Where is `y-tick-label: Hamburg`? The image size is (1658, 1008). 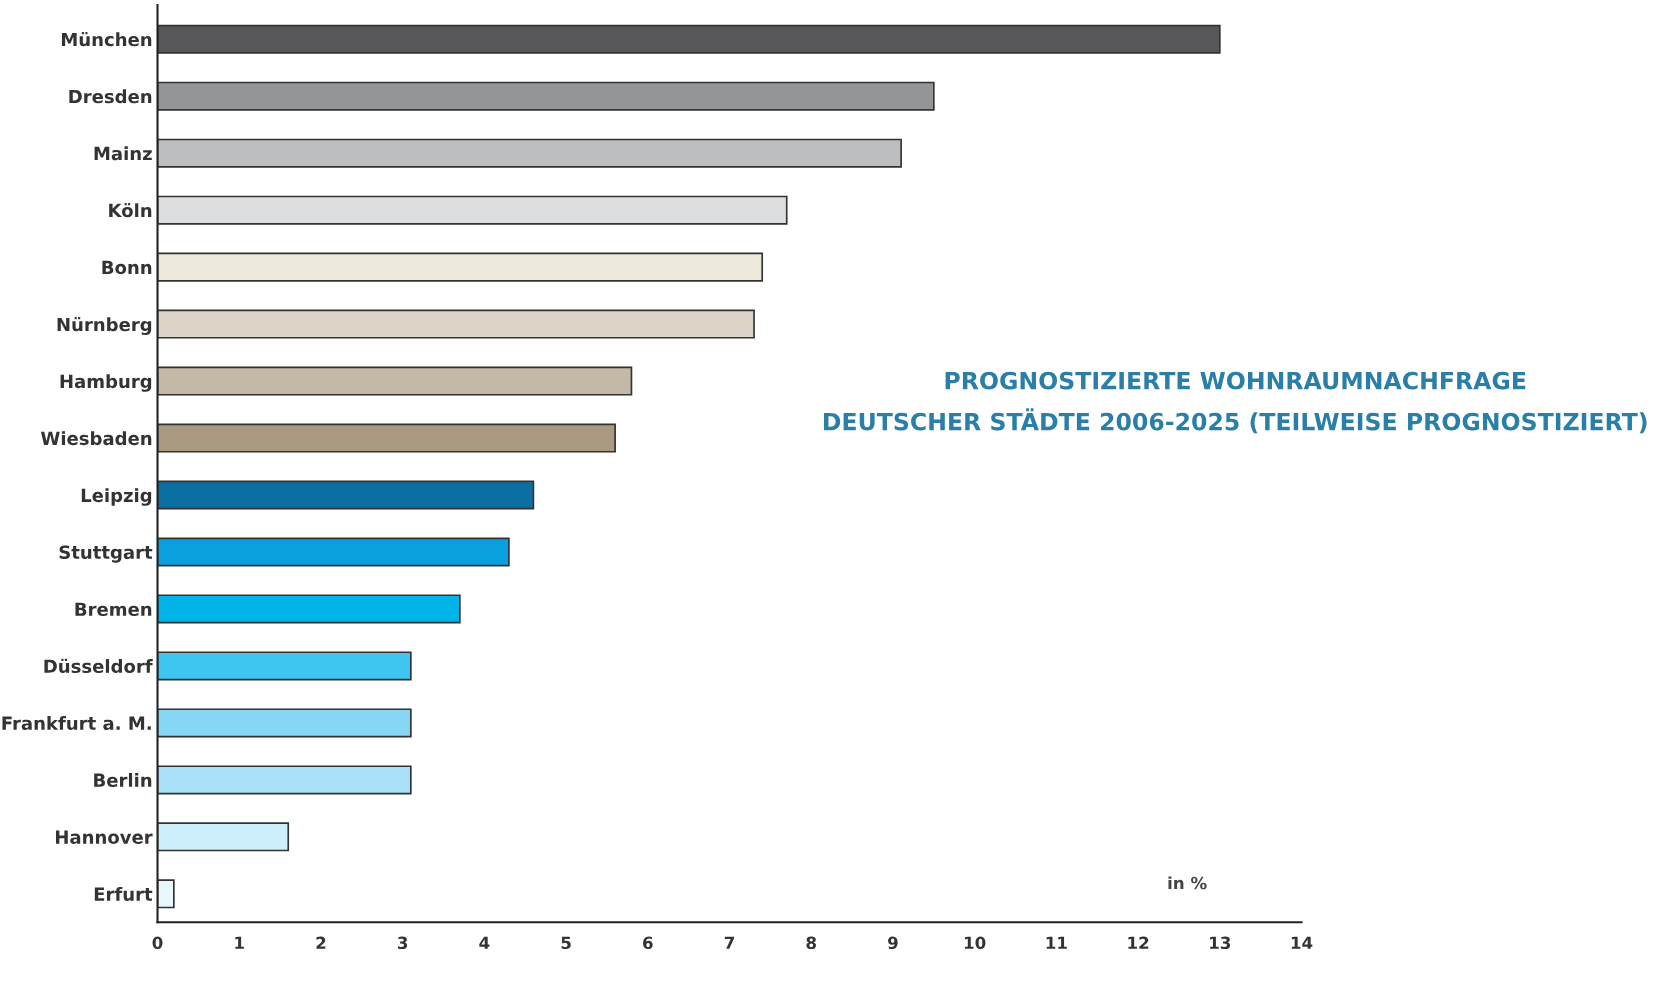
y-tick-label: Hamburg is located at coordinates (106, 383).